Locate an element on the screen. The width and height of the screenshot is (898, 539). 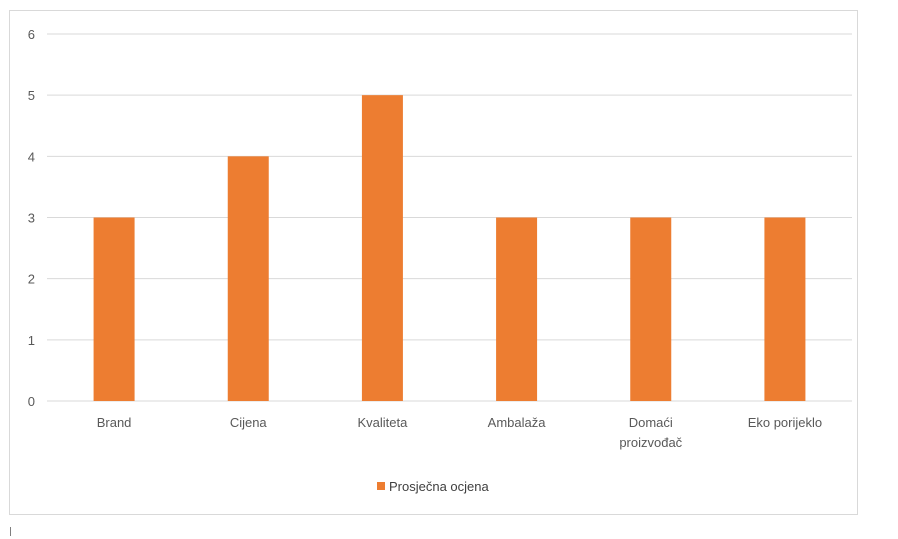
x-tick-label: Ambalaža is located at coordinates (517, 422).